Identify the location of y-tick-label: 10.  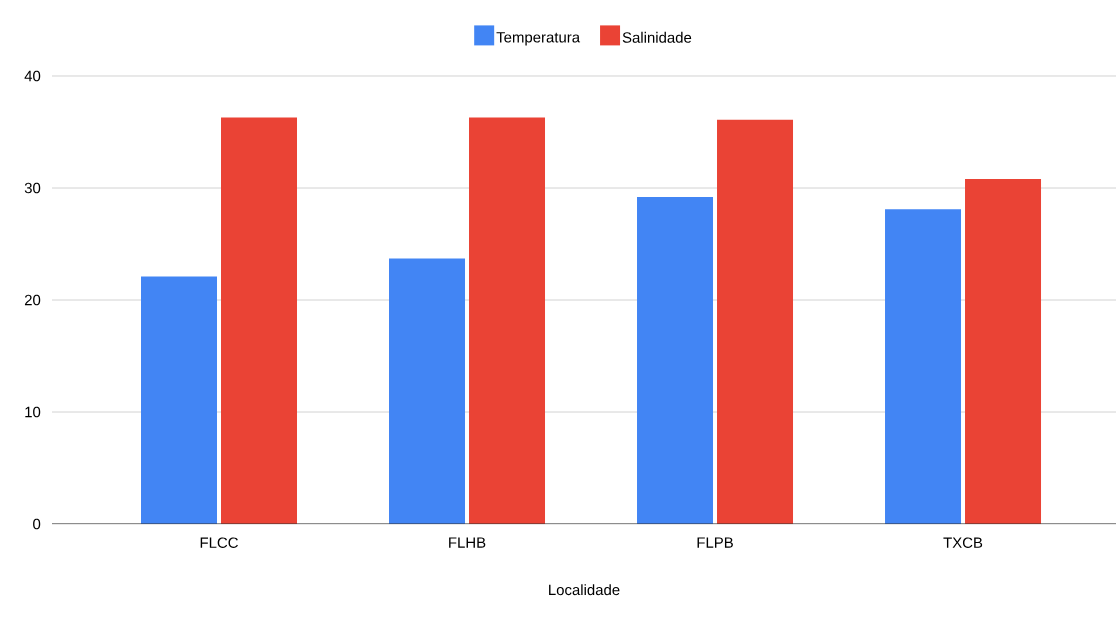
(33, 412).